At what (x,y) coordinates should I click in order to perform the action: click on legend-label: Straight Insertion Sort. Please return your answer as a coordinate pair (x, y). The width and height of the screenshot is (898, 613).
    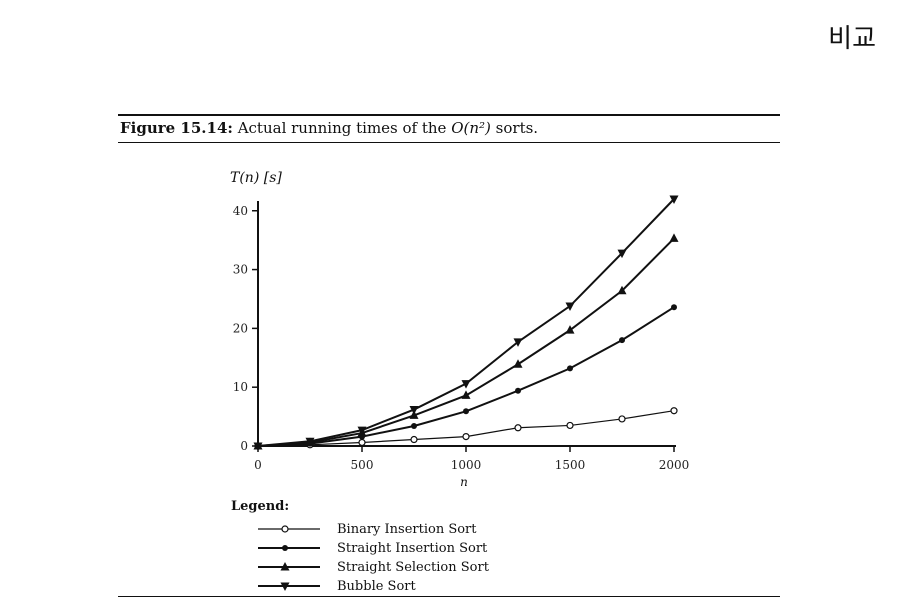
    Looking at the image, I should click on (412, 548).